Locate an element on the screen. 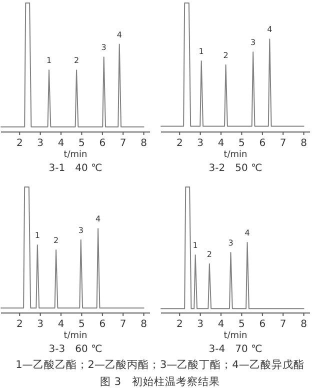  title: 3-1 40 ℃ is located at coordinates (75, 168).